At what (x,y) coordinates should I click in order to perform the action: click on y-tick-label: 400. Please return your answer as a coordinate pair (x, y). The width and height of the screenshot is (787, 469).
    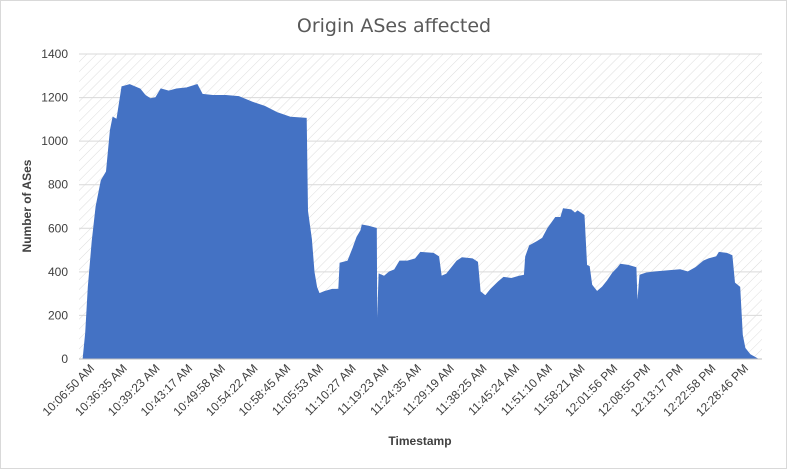
    Looking at the image, I should click on (58, 272).